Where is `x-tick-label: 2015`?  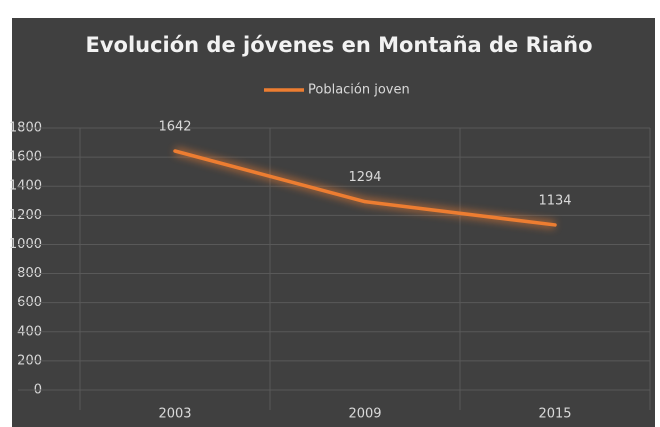
x-tick-label: 2015 is located at coordinates (554, 414).